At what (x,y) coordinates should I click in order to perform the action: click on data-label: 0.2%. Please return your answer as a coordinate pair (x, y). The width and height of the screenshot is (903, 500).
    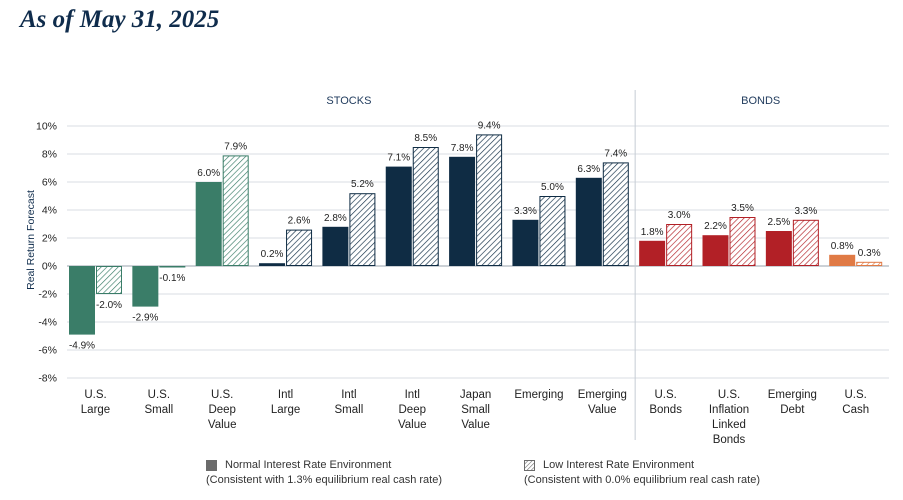
    Looking at the image, I should click on (272, 254).